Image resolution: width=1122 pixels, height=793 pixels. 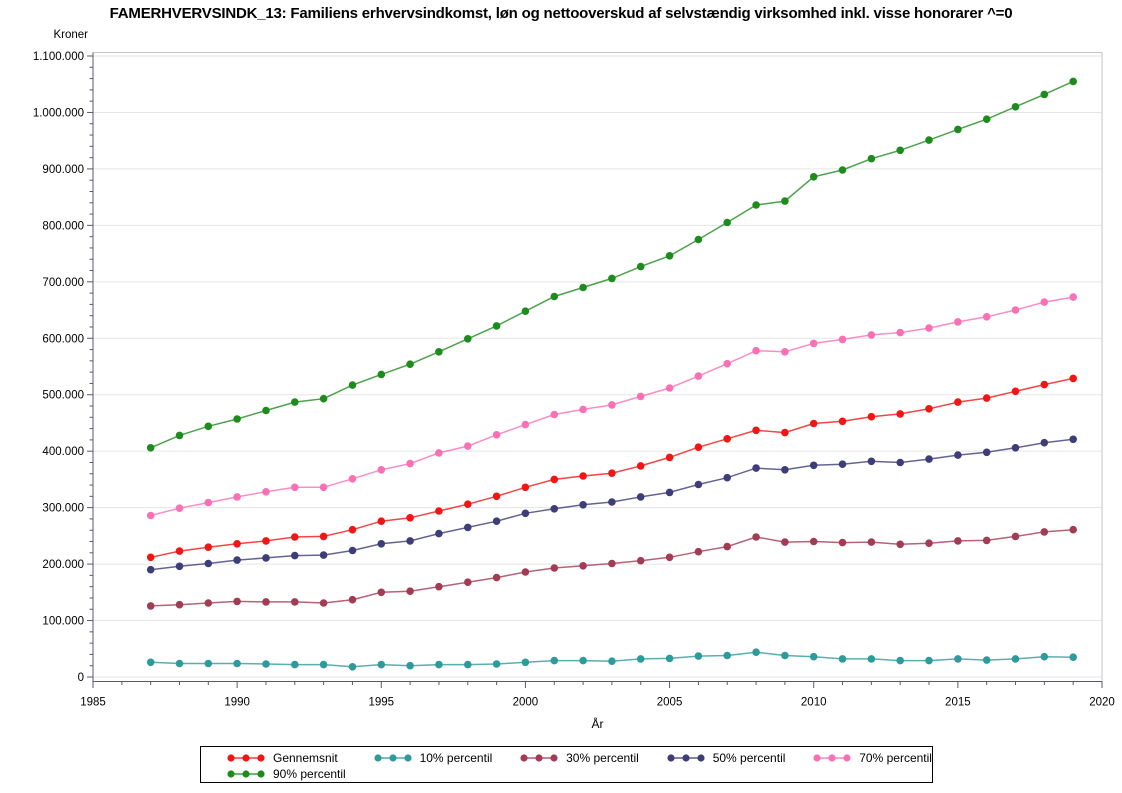 What do you see at coordinates (63, 226) in the screenshot?
I see `y-tick-label: 800.000` at bounding box center [63, 226].